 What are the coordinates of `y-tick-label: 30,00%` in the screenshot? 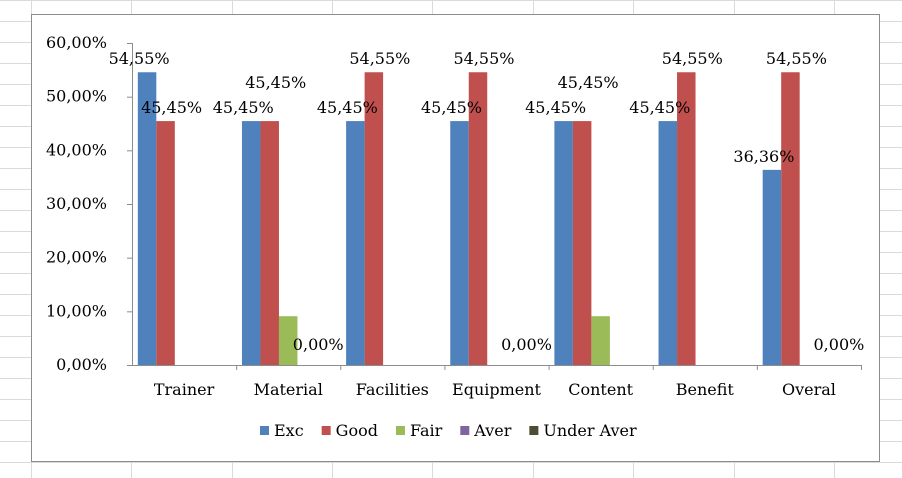 It's located at (76, 203).